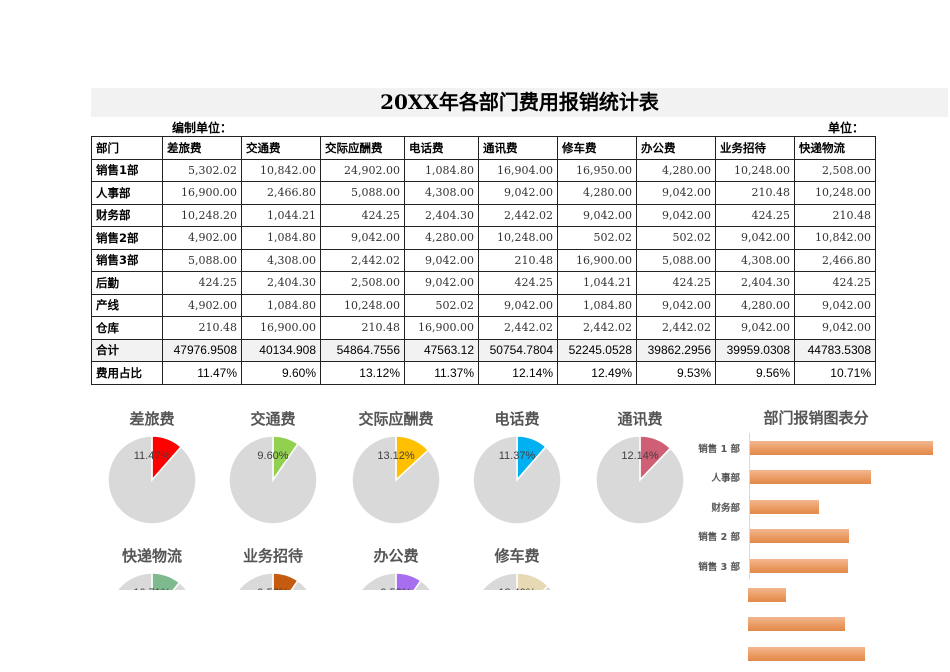 The height and width of the screenshot is (672, 950). I want to click on bar-category-label: 销售 2 部, so click(719, 538).